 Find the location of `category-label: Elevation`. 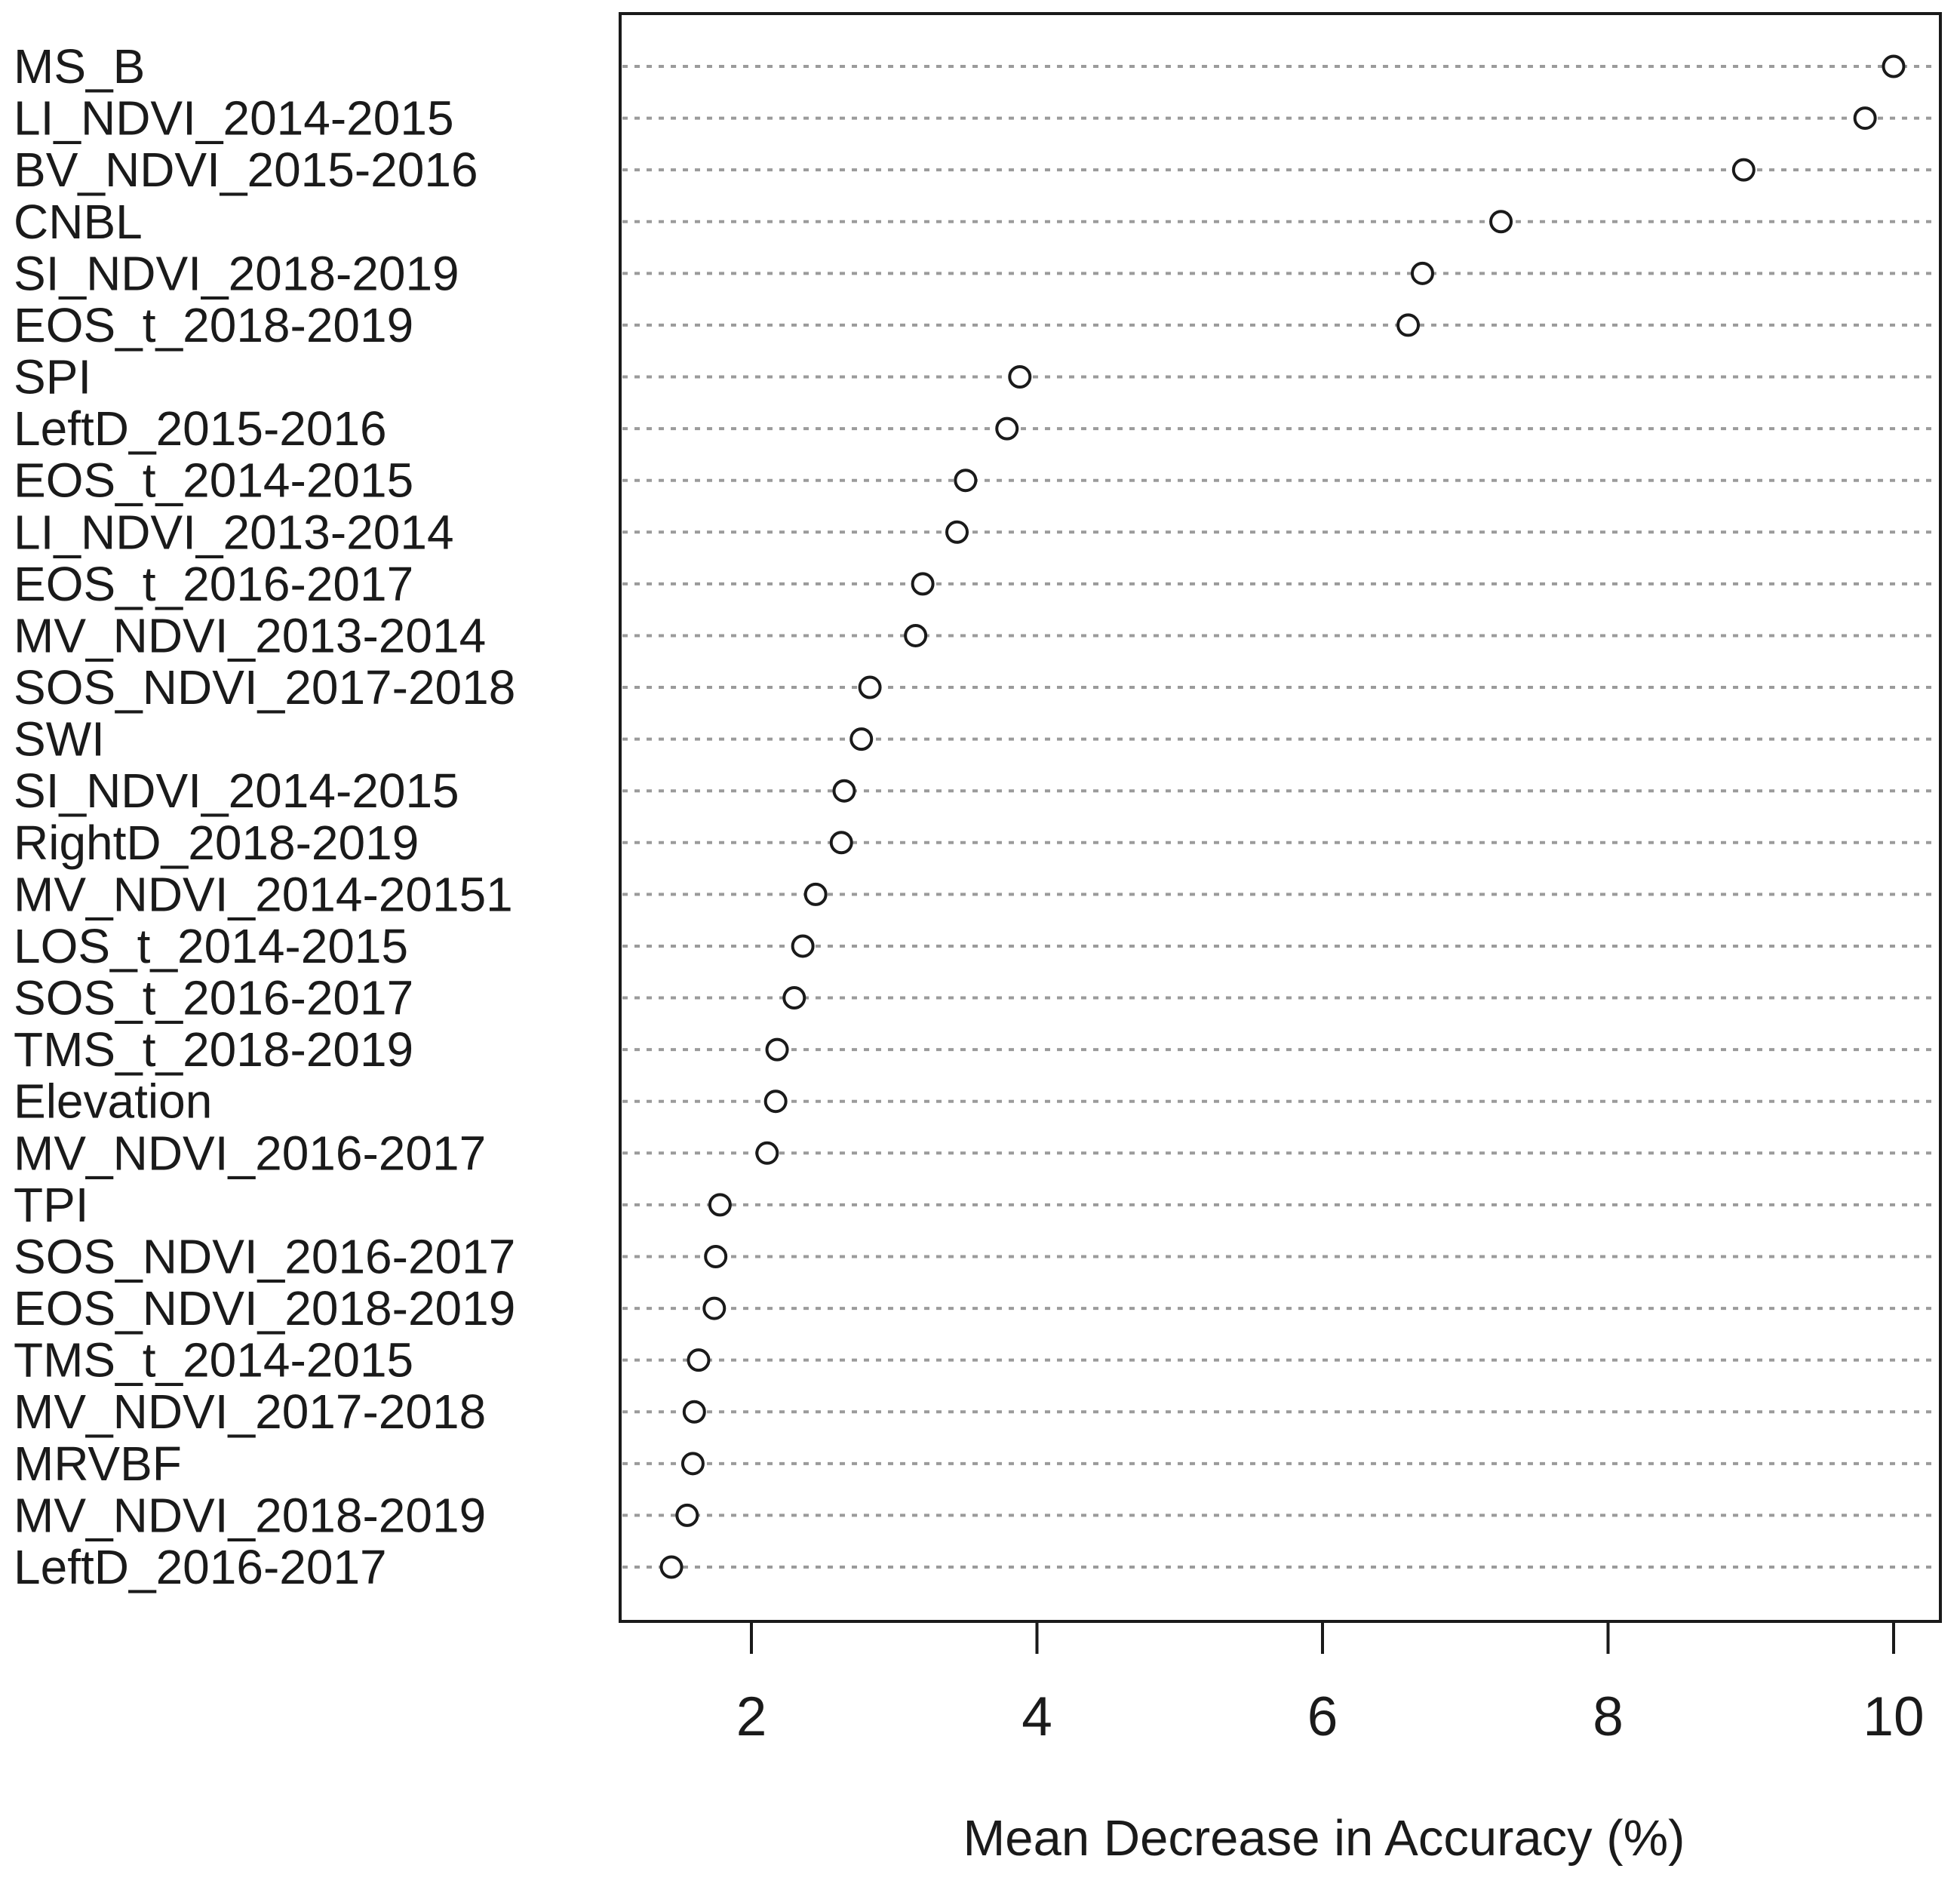

category-label: Elevation is located at coordinates (113, 1101).